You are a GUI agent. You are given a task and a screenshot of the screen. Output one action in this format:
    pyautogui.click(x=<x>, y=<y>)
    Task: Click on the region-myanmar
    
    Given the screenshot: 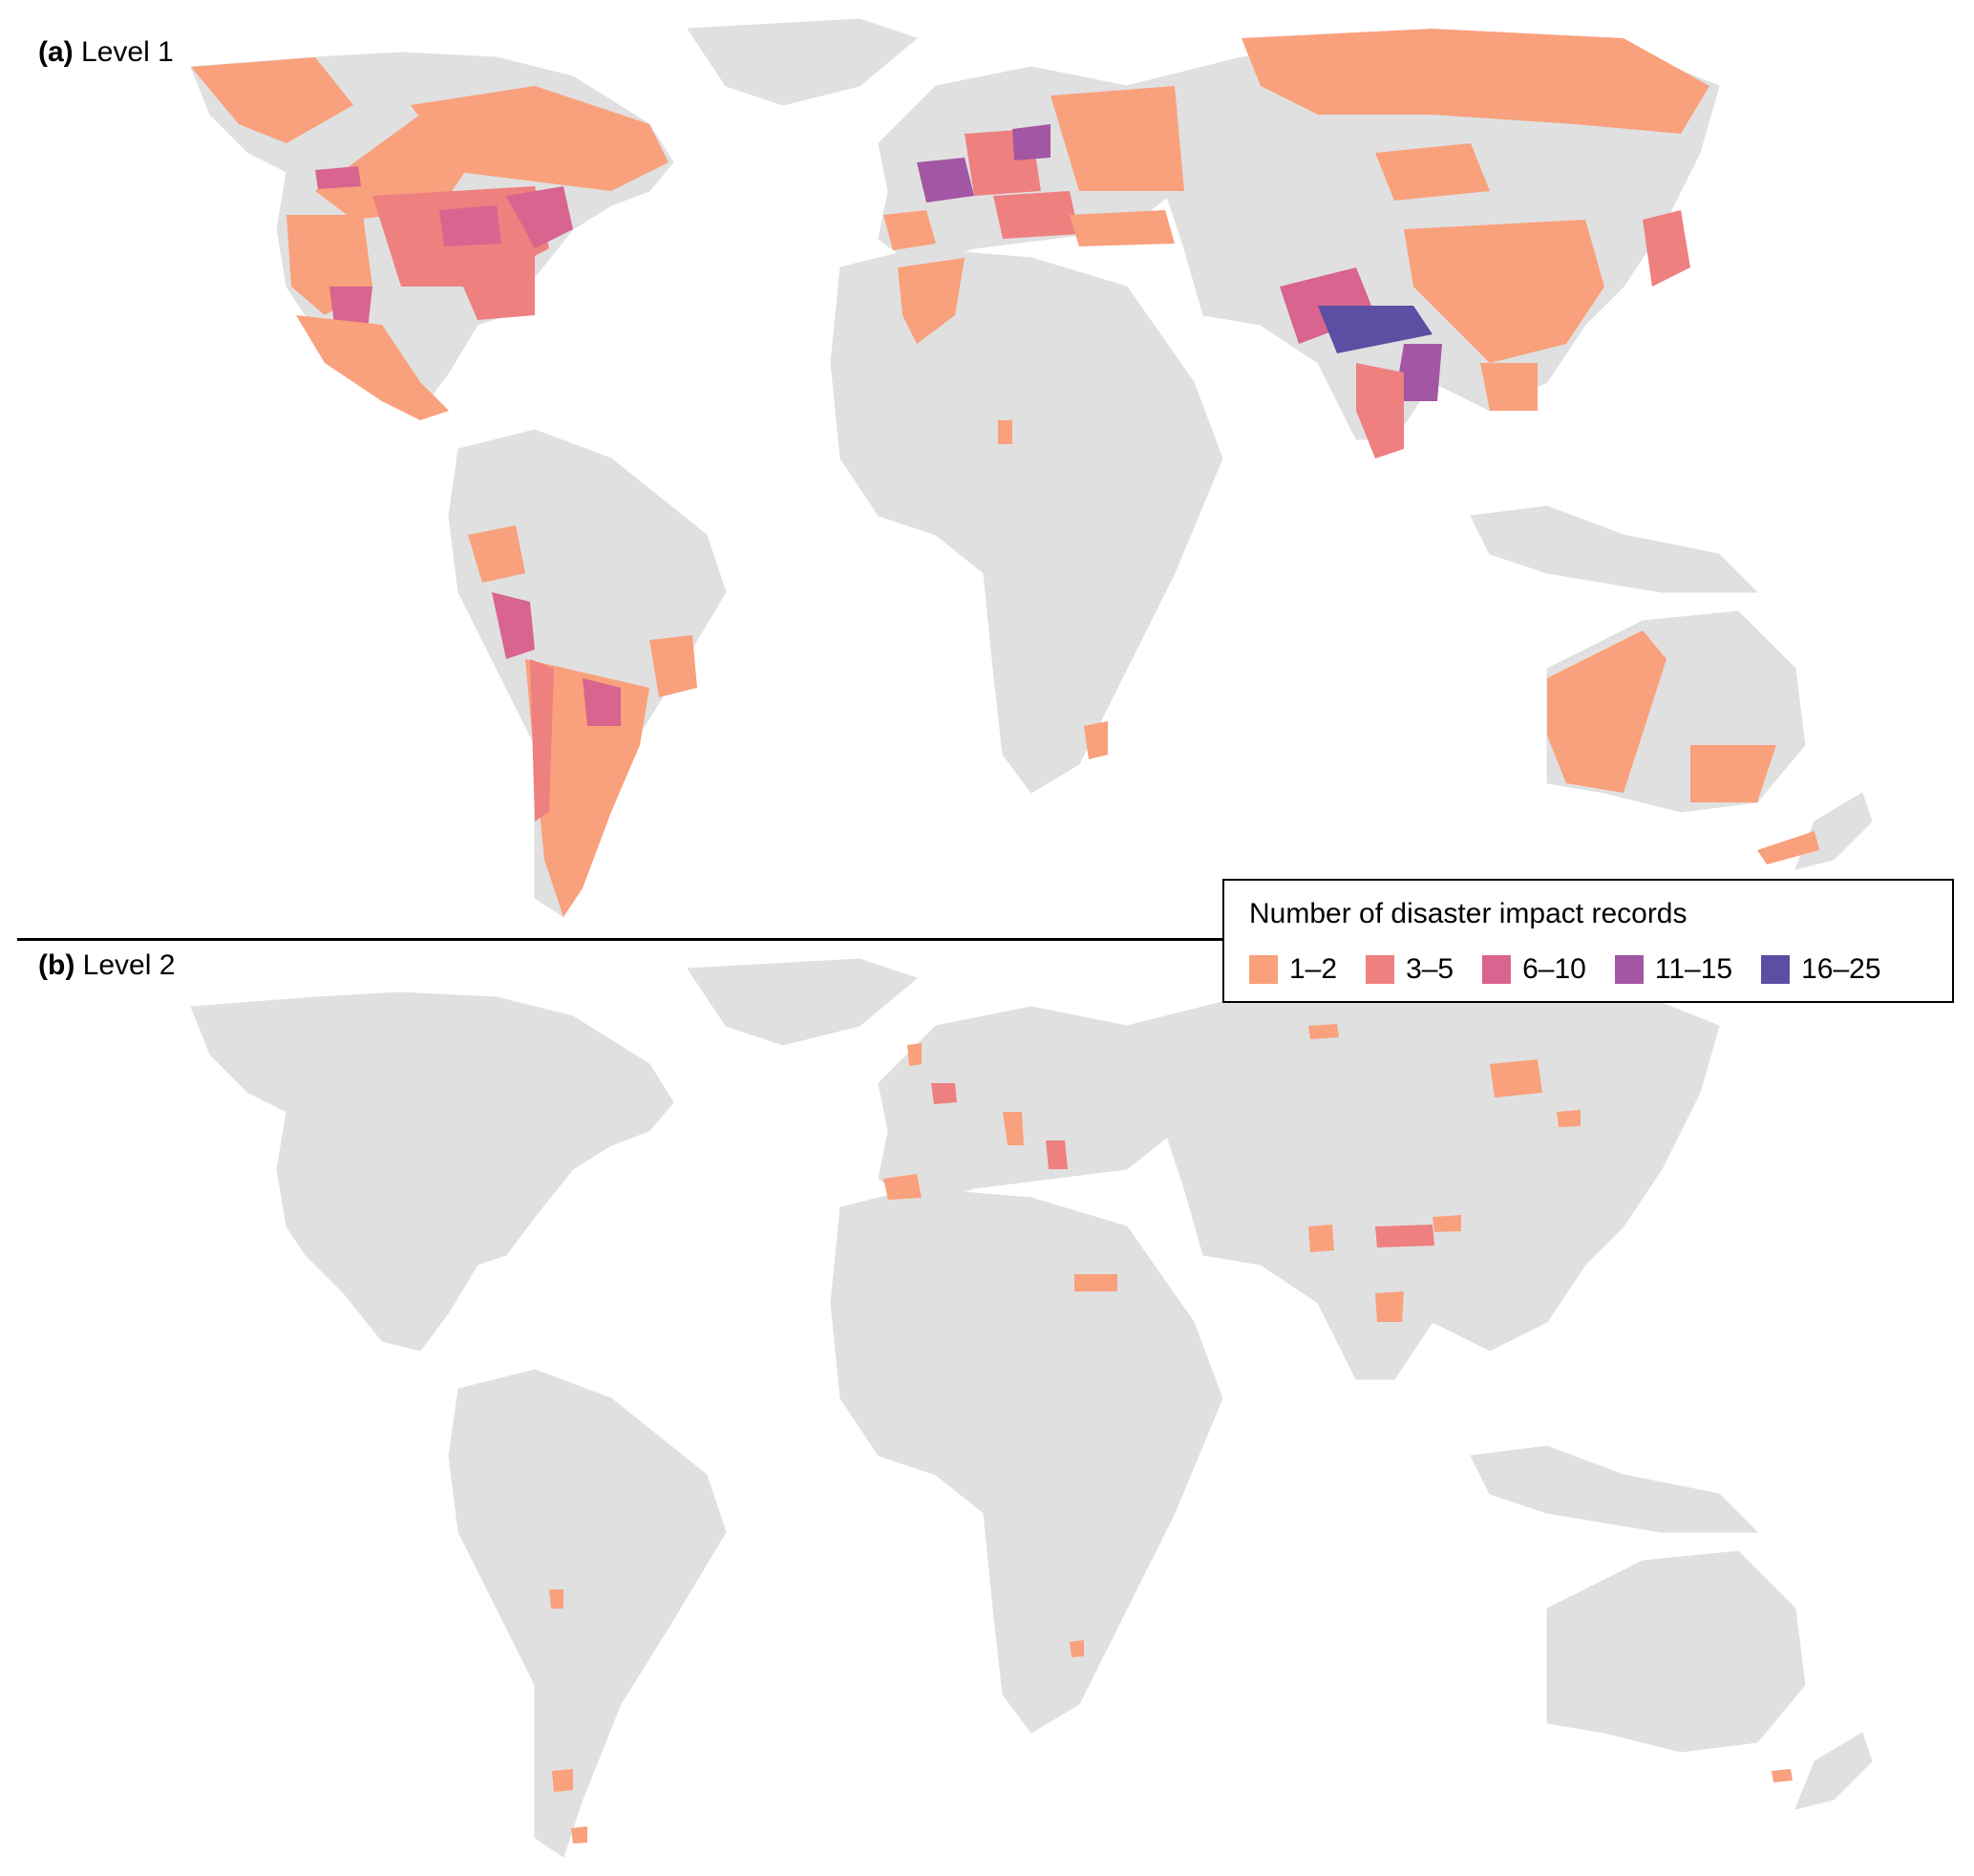 What is the action you would take?
    pyautogui.click(x=1447, y=1223)
    